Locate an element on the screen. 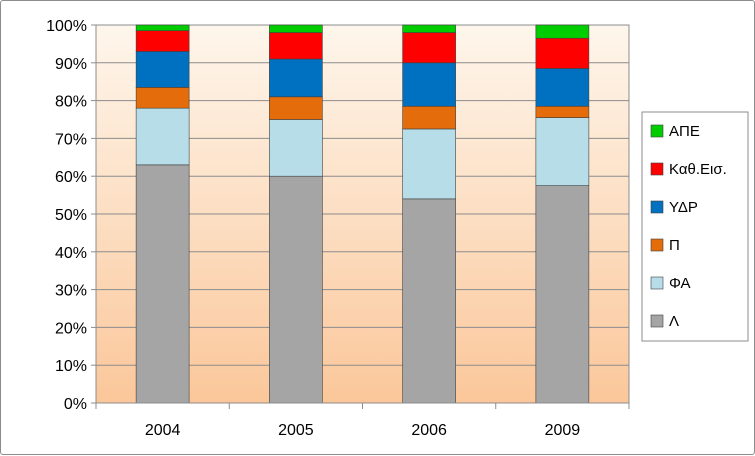  legend-label: ΑΠΕ is located at coordinates (684, 131).